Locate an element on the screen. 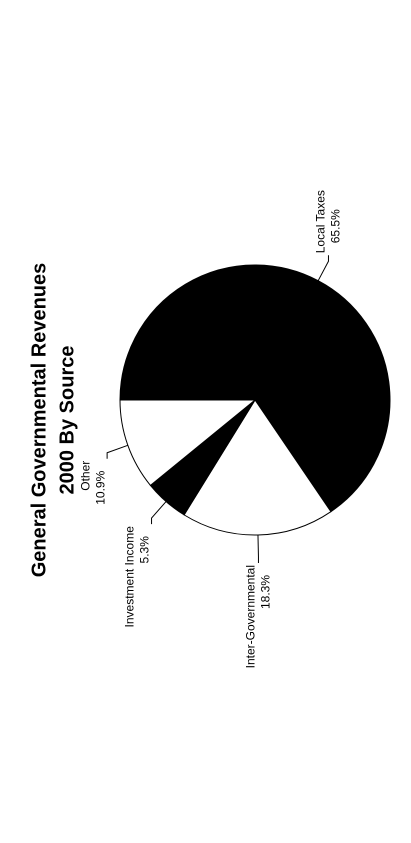 The width and height of the screenshot is (411, 843). slice-value-label: 65.5% is located at coordinates (336, 226).